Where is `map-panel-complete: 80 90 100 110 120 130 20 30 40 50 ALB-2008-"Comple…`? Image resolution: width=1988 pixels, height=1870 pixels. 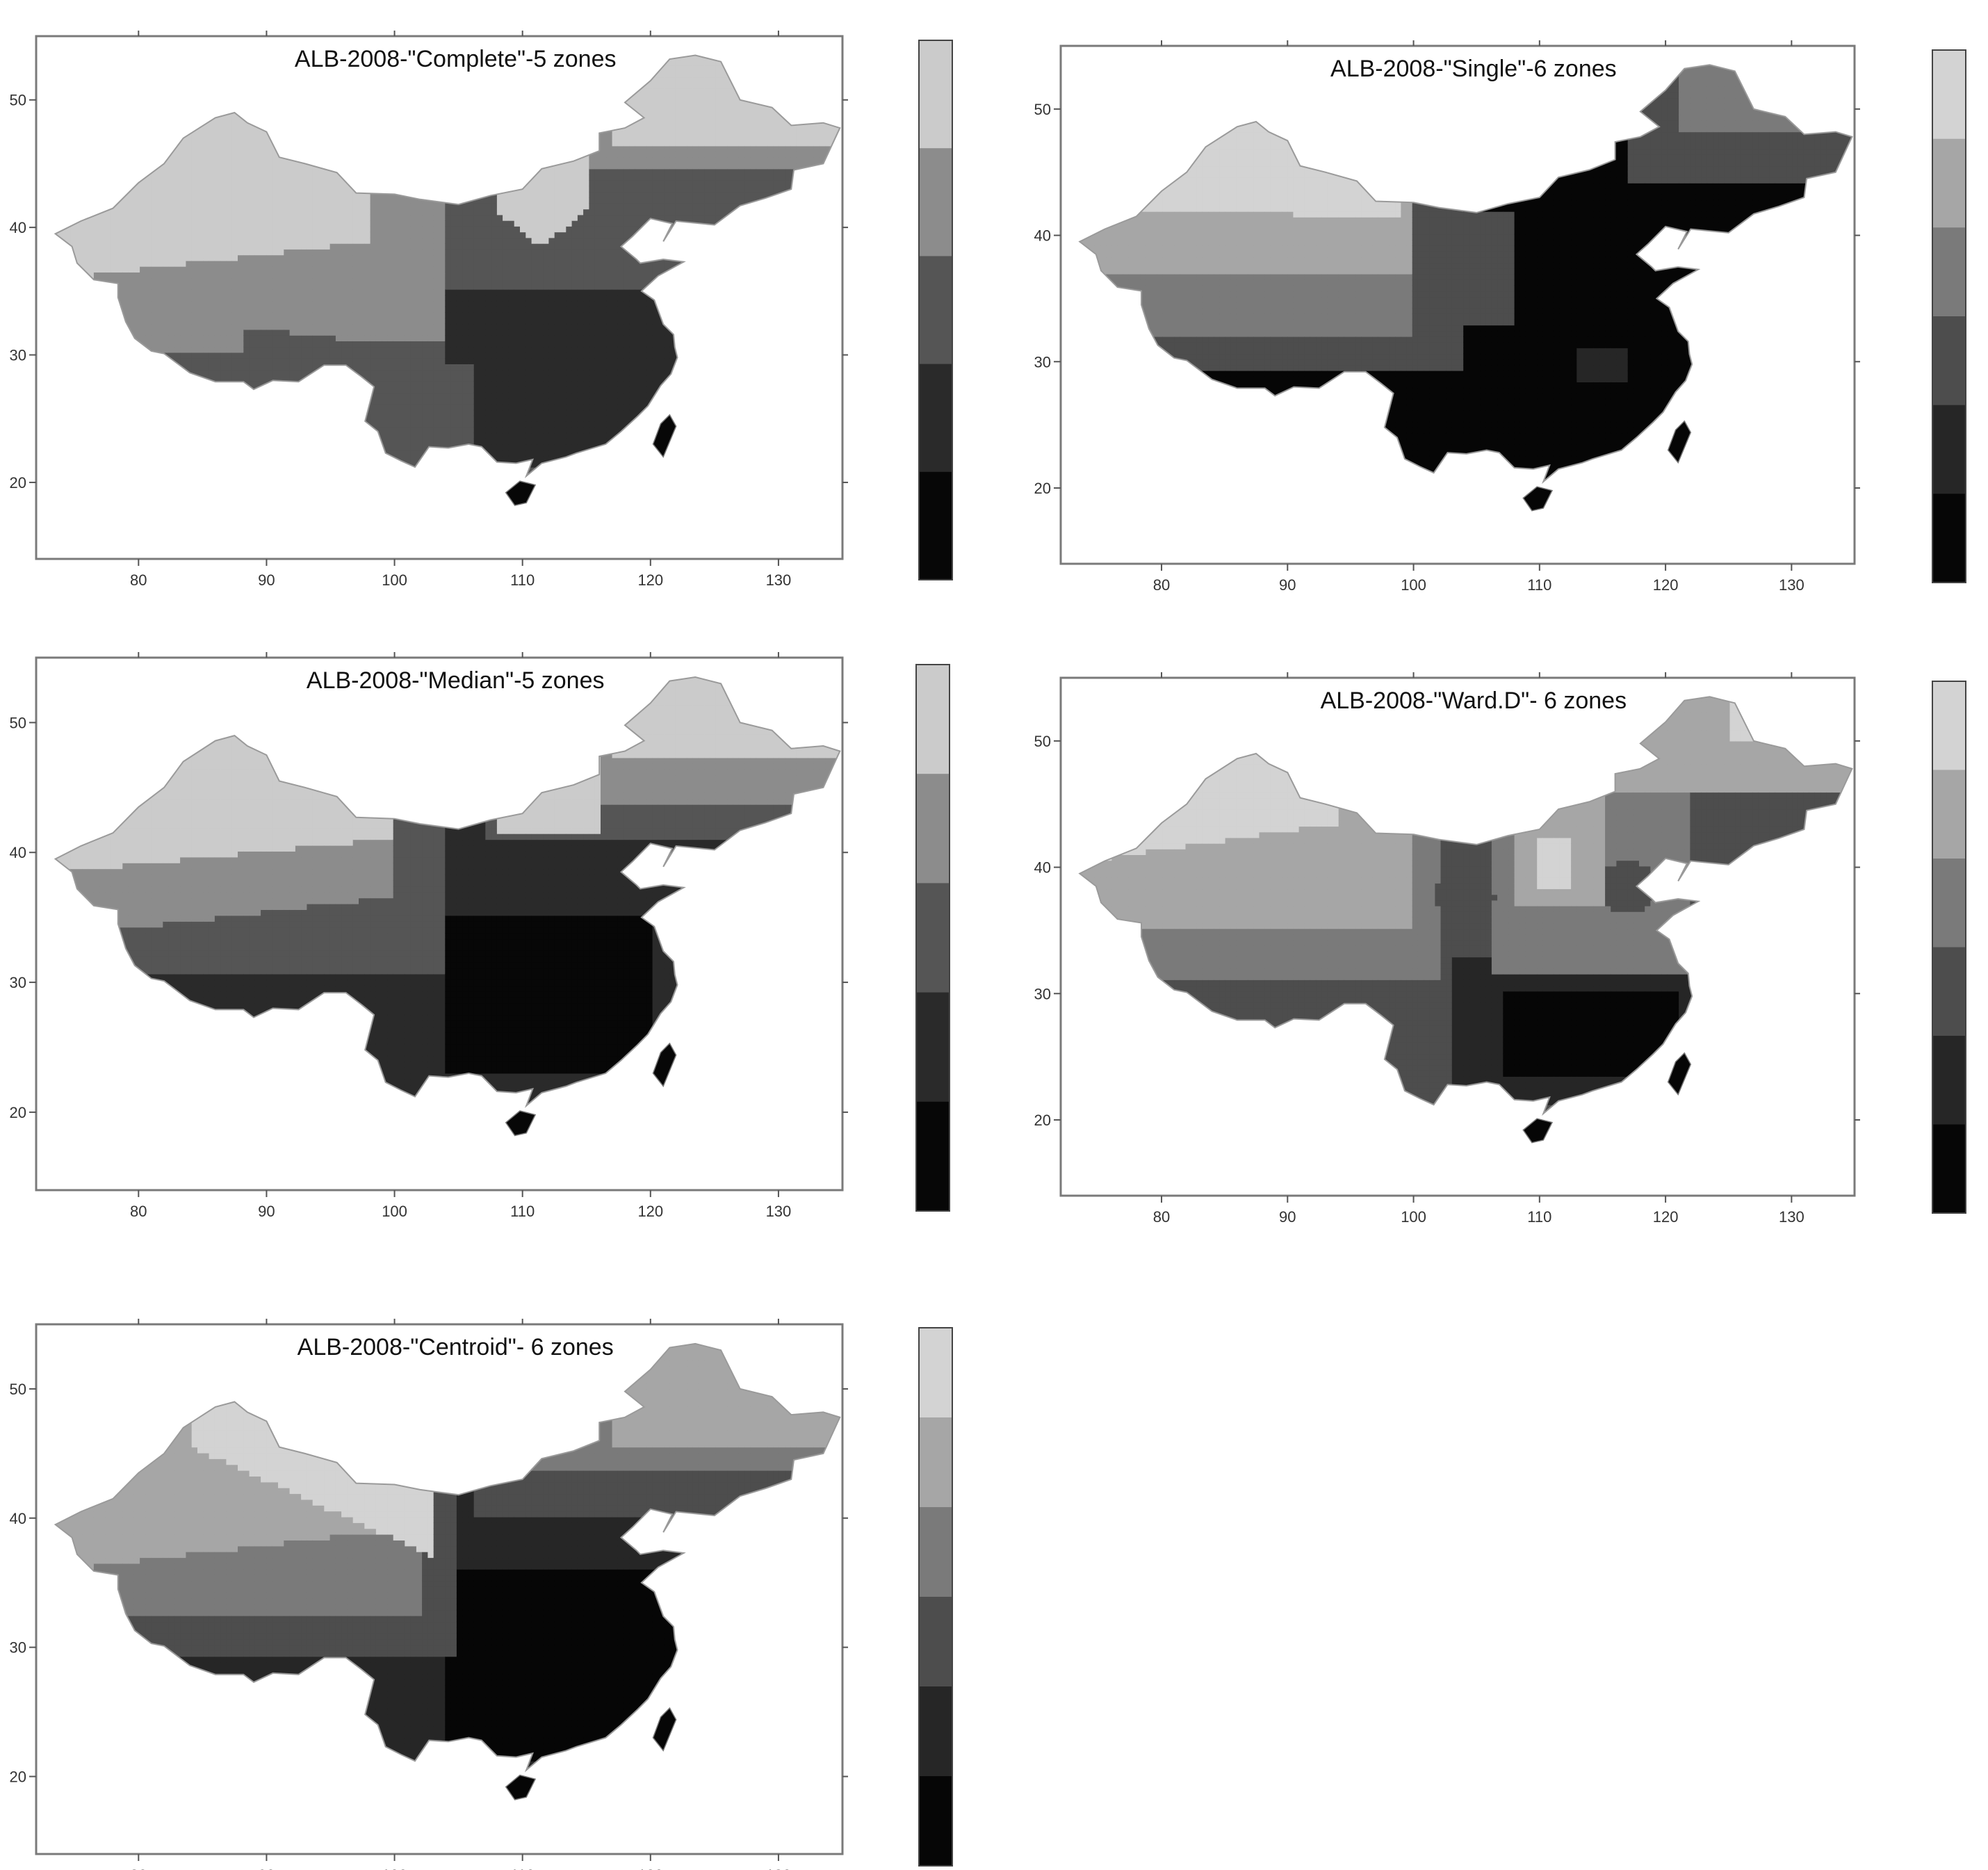 map-panel-complete: 80 90 100 110 120 130 20 30 40 50 ALB-2008-"Comple… is located at coordinates (481, 310).